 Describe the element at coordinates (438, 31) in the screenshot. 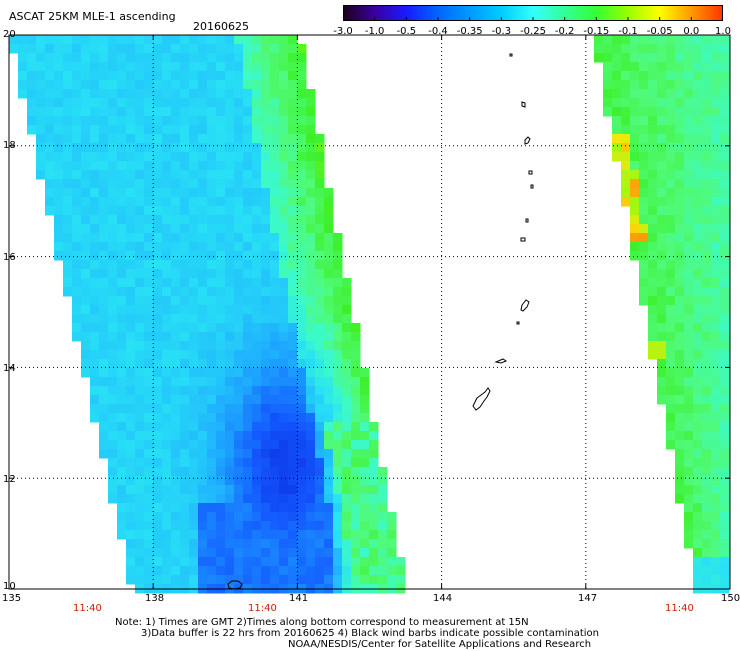

I see `color-scale-label: -0.4` at that location.